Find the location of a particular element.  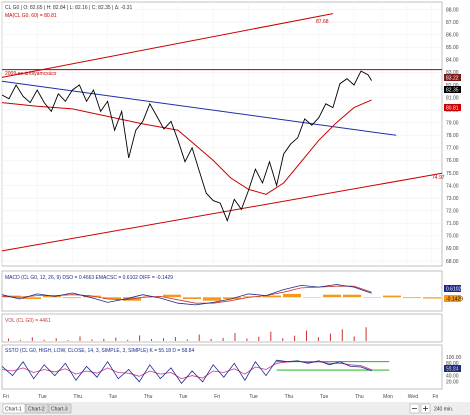

y-tick-label: 69.00 is located at coordinates (452, 249).